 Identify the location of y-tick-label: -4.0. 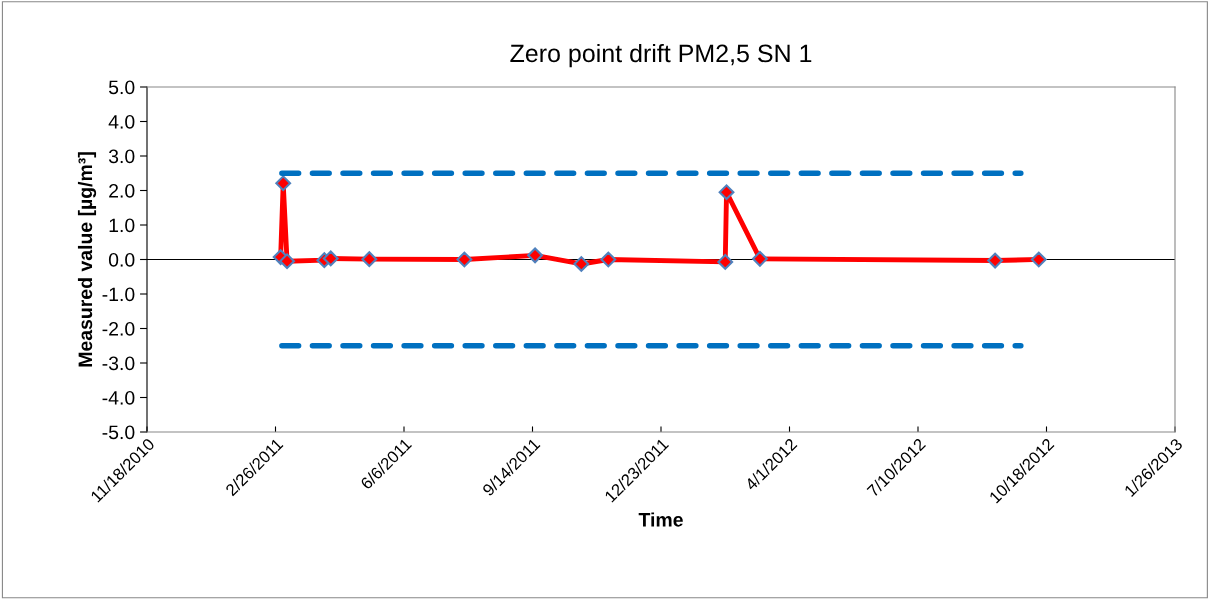
(118, 397).